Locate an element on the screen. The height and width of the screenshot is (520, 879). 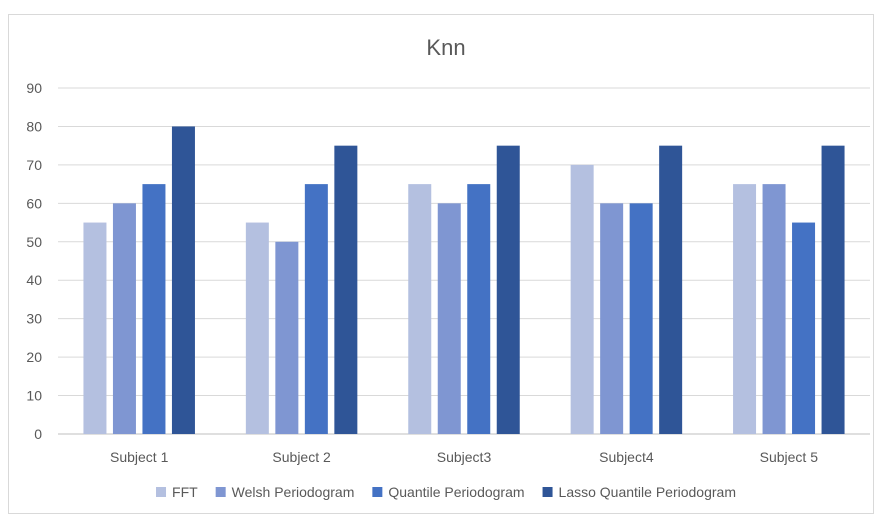
legend-item: Quantile Periodogram is located at coordinates (448, 492).